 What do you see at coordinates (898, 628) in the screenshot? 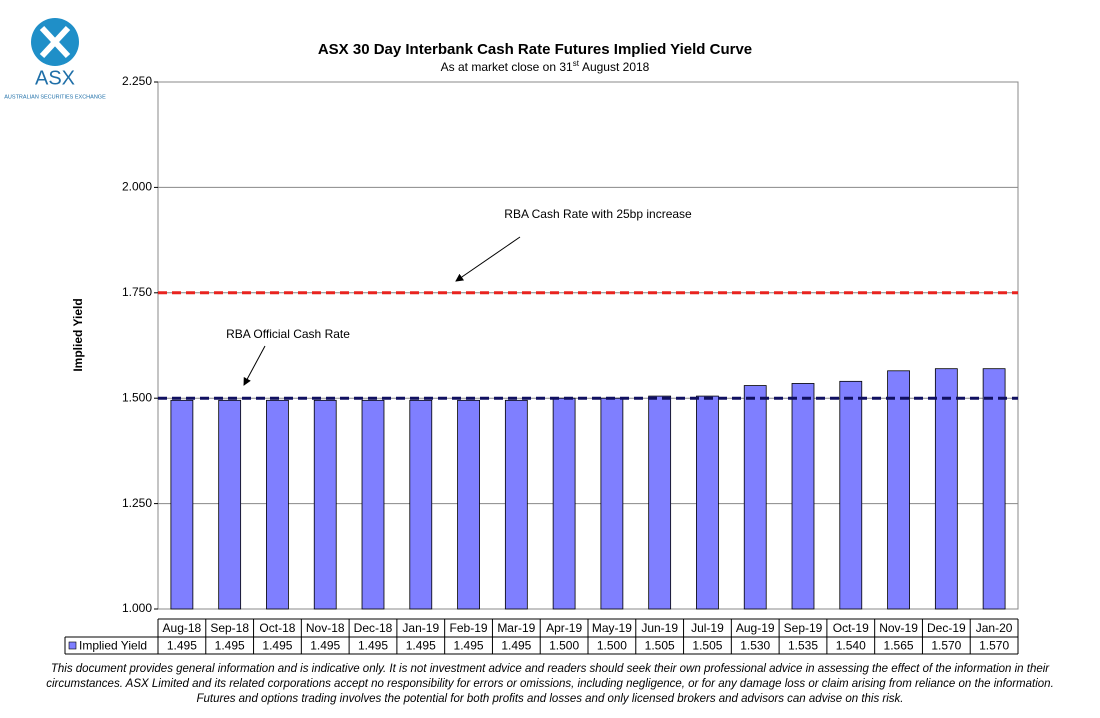
I see `x-tick-label: Nov-19` at bounding box center [898, 628].